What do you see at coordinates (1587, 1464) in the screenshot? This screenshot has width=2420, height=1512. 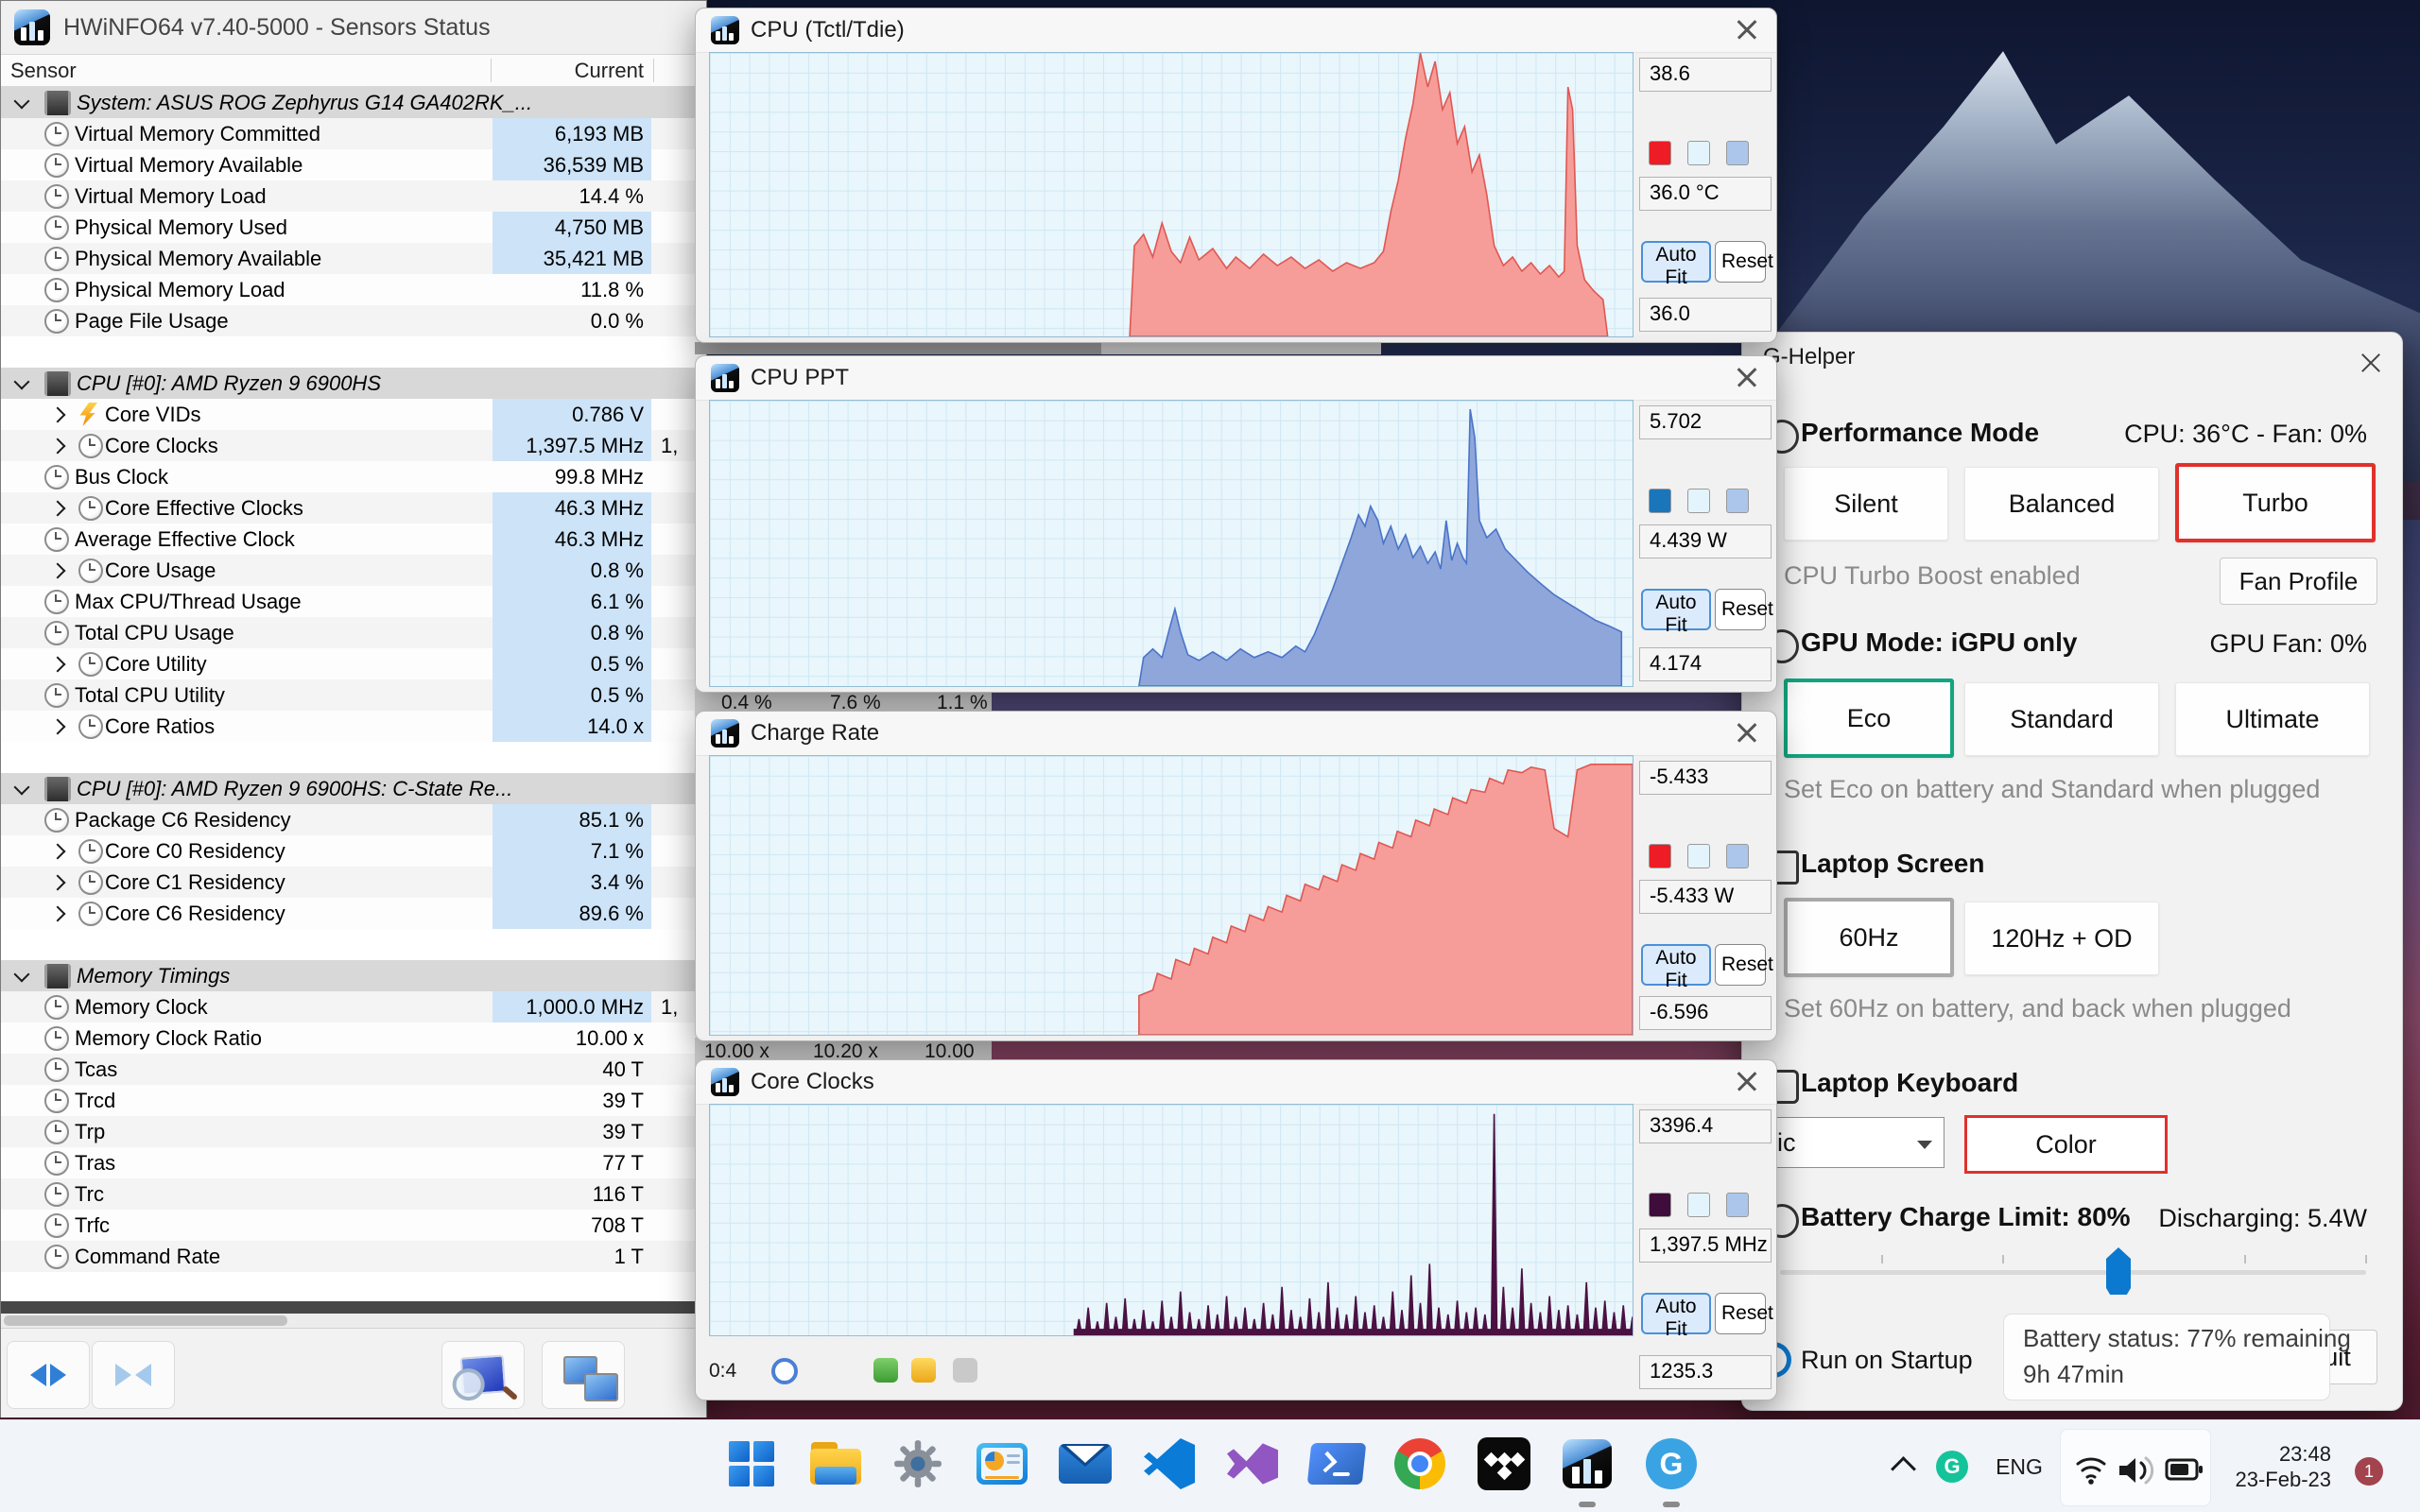 I see `taskbar-button-hwinfo` at bounding box center [1587, 1464].